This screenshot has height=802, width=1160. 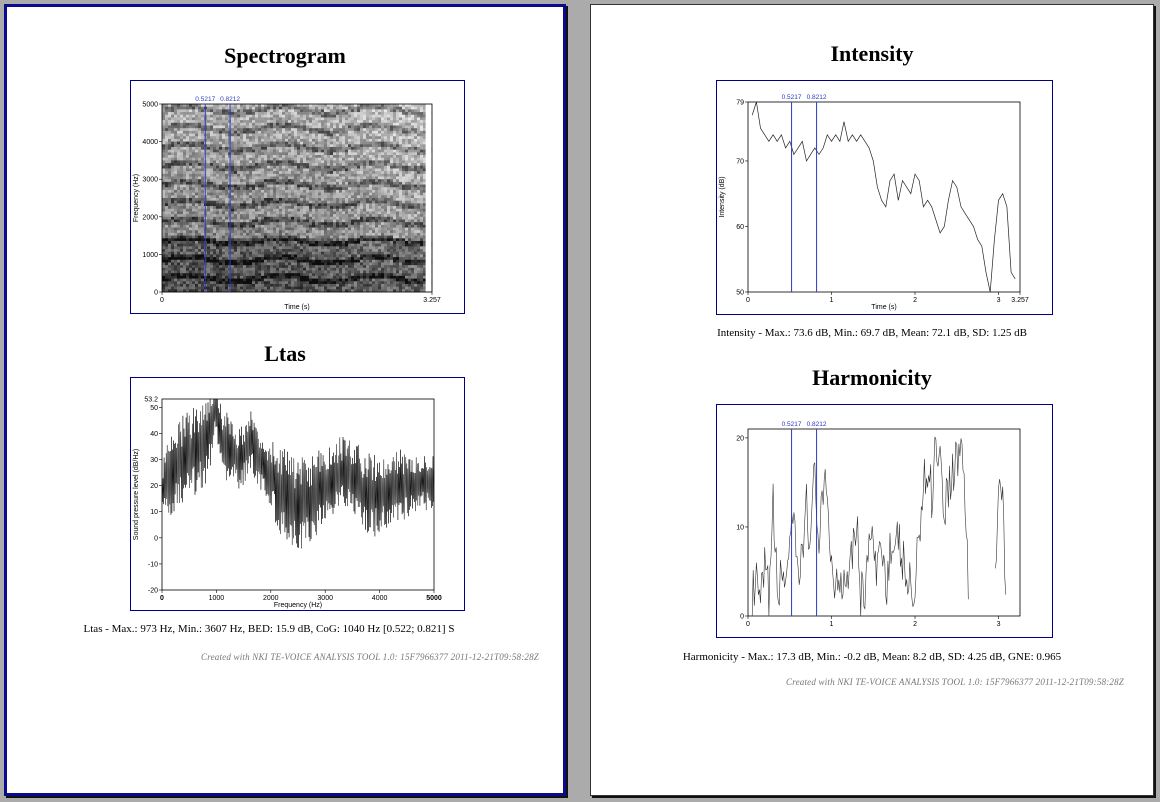 What do you see at coordinates (271, 598) in the screenshot?
I see `x-tick-label: 2000` at bounding box center [271, 598].